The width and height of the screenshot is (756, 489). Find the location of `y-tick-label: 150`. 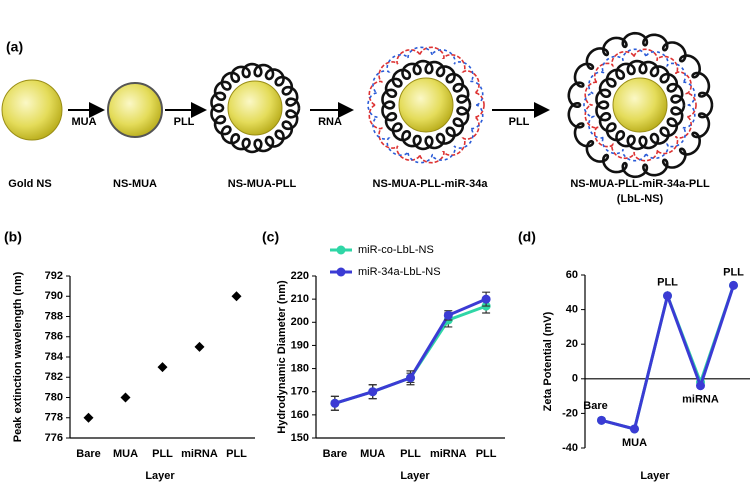

y-tick-label: 150 is located at coordinates (300, 438).